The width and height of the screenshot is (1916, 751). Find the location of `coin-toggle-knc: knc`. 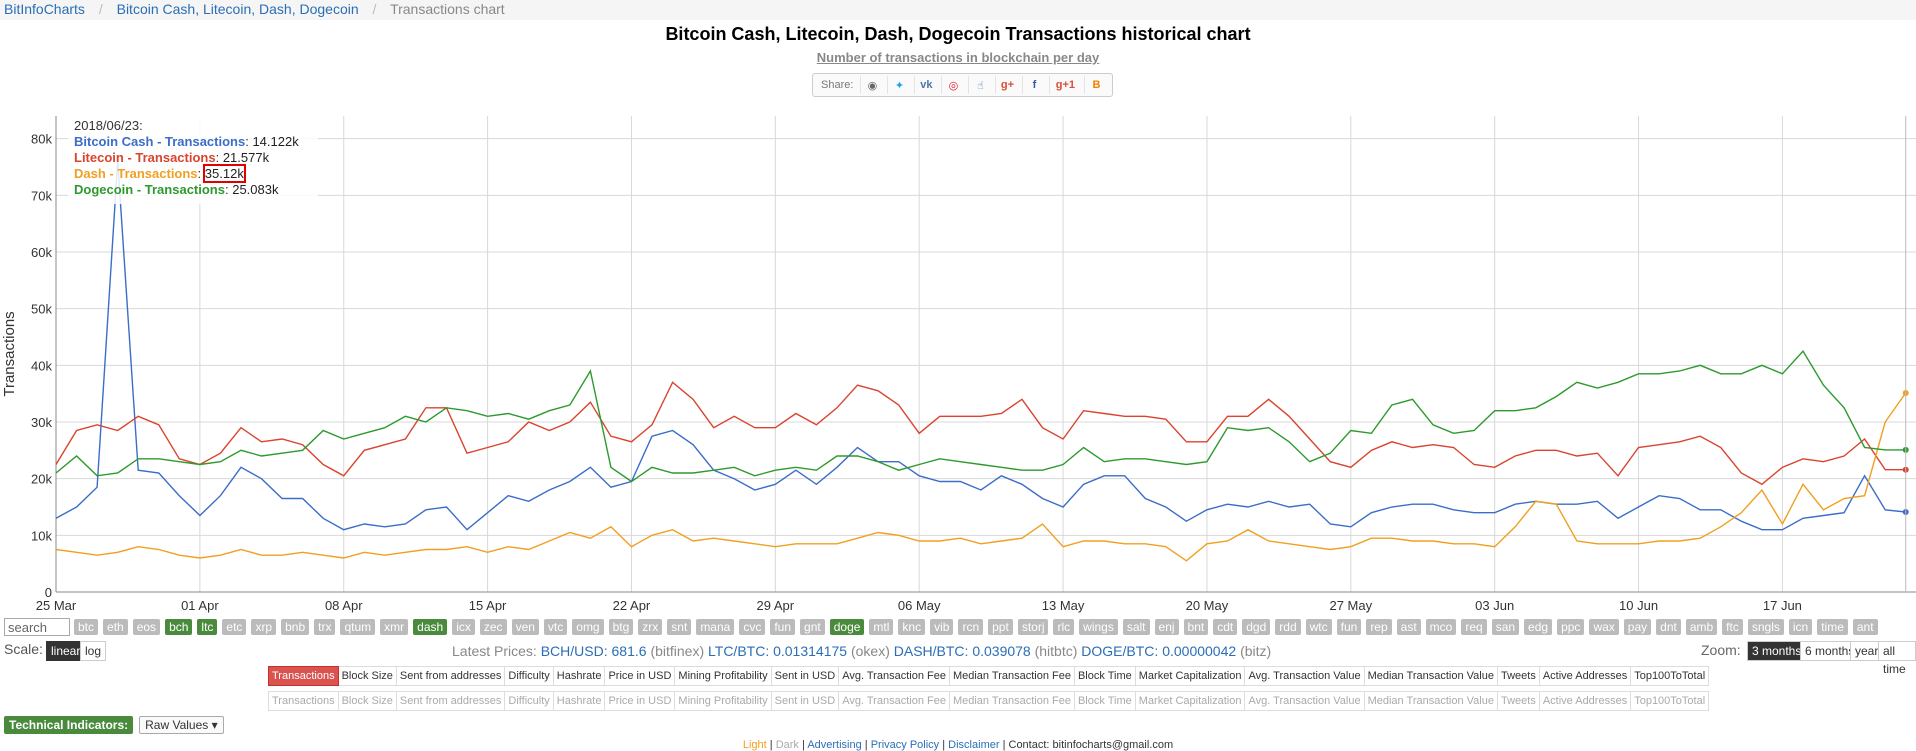

coin-toggle-knc: knc is located at coordinates (912, 627).